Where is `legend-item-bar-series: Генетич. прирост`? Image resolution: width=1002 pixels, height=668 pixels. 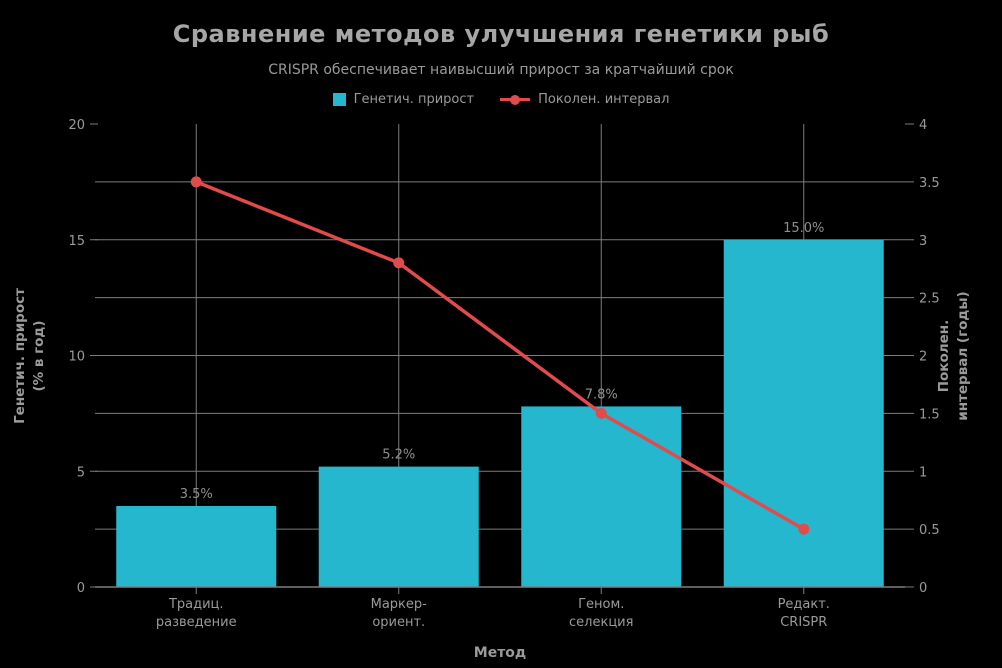 legend-item-bar-series: Генетич. прирост is located at coordinates (403, 99).